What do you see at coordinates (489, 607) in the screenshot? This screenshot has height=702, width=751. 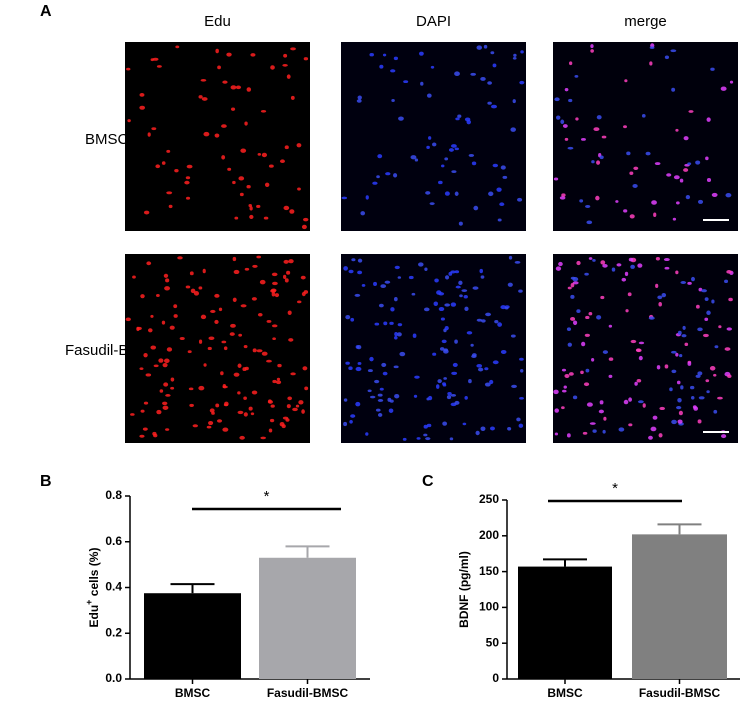 I see `y-tick-label: 100` at bounding box center [489, 607].